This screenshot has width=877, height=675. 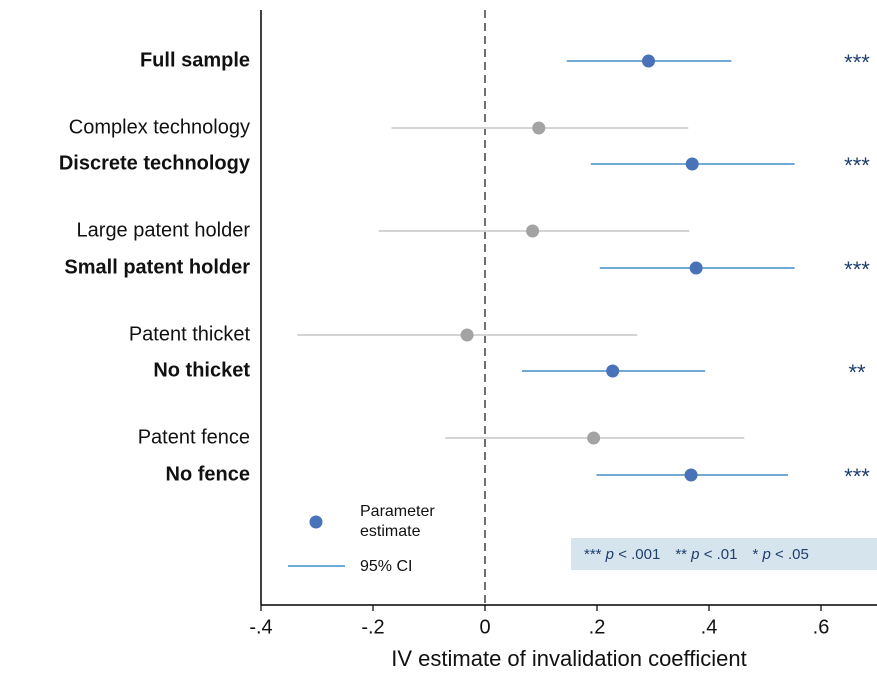 I want to click on legend-label: 95% CI, so click(x=386, y=566).